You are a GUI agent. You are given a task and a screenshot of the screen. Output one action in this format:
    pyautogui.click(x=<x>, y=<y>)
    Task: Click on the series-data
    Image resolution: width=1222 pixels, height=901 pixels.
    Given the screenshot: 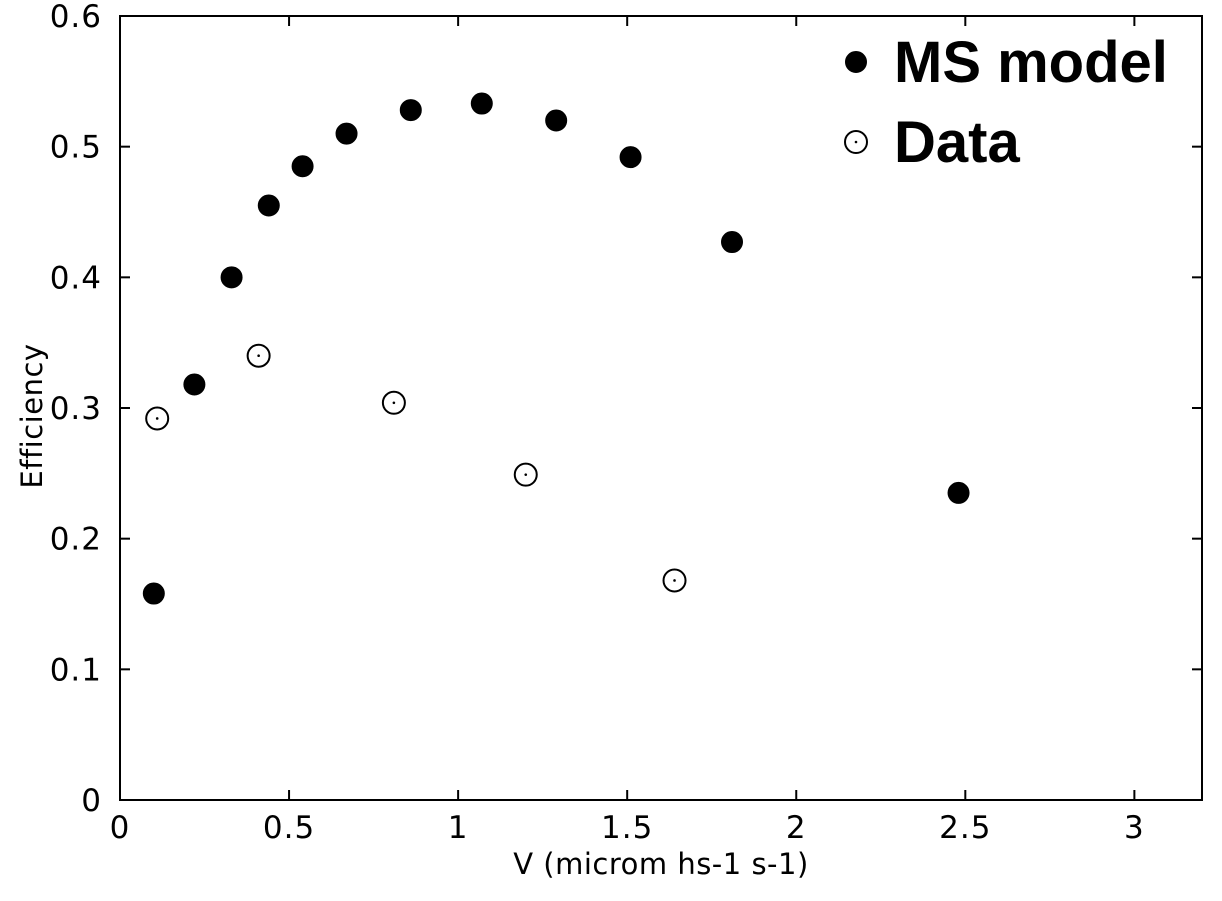 What is the action you would take?
    pyautogui.click(x=416, y=468)
    